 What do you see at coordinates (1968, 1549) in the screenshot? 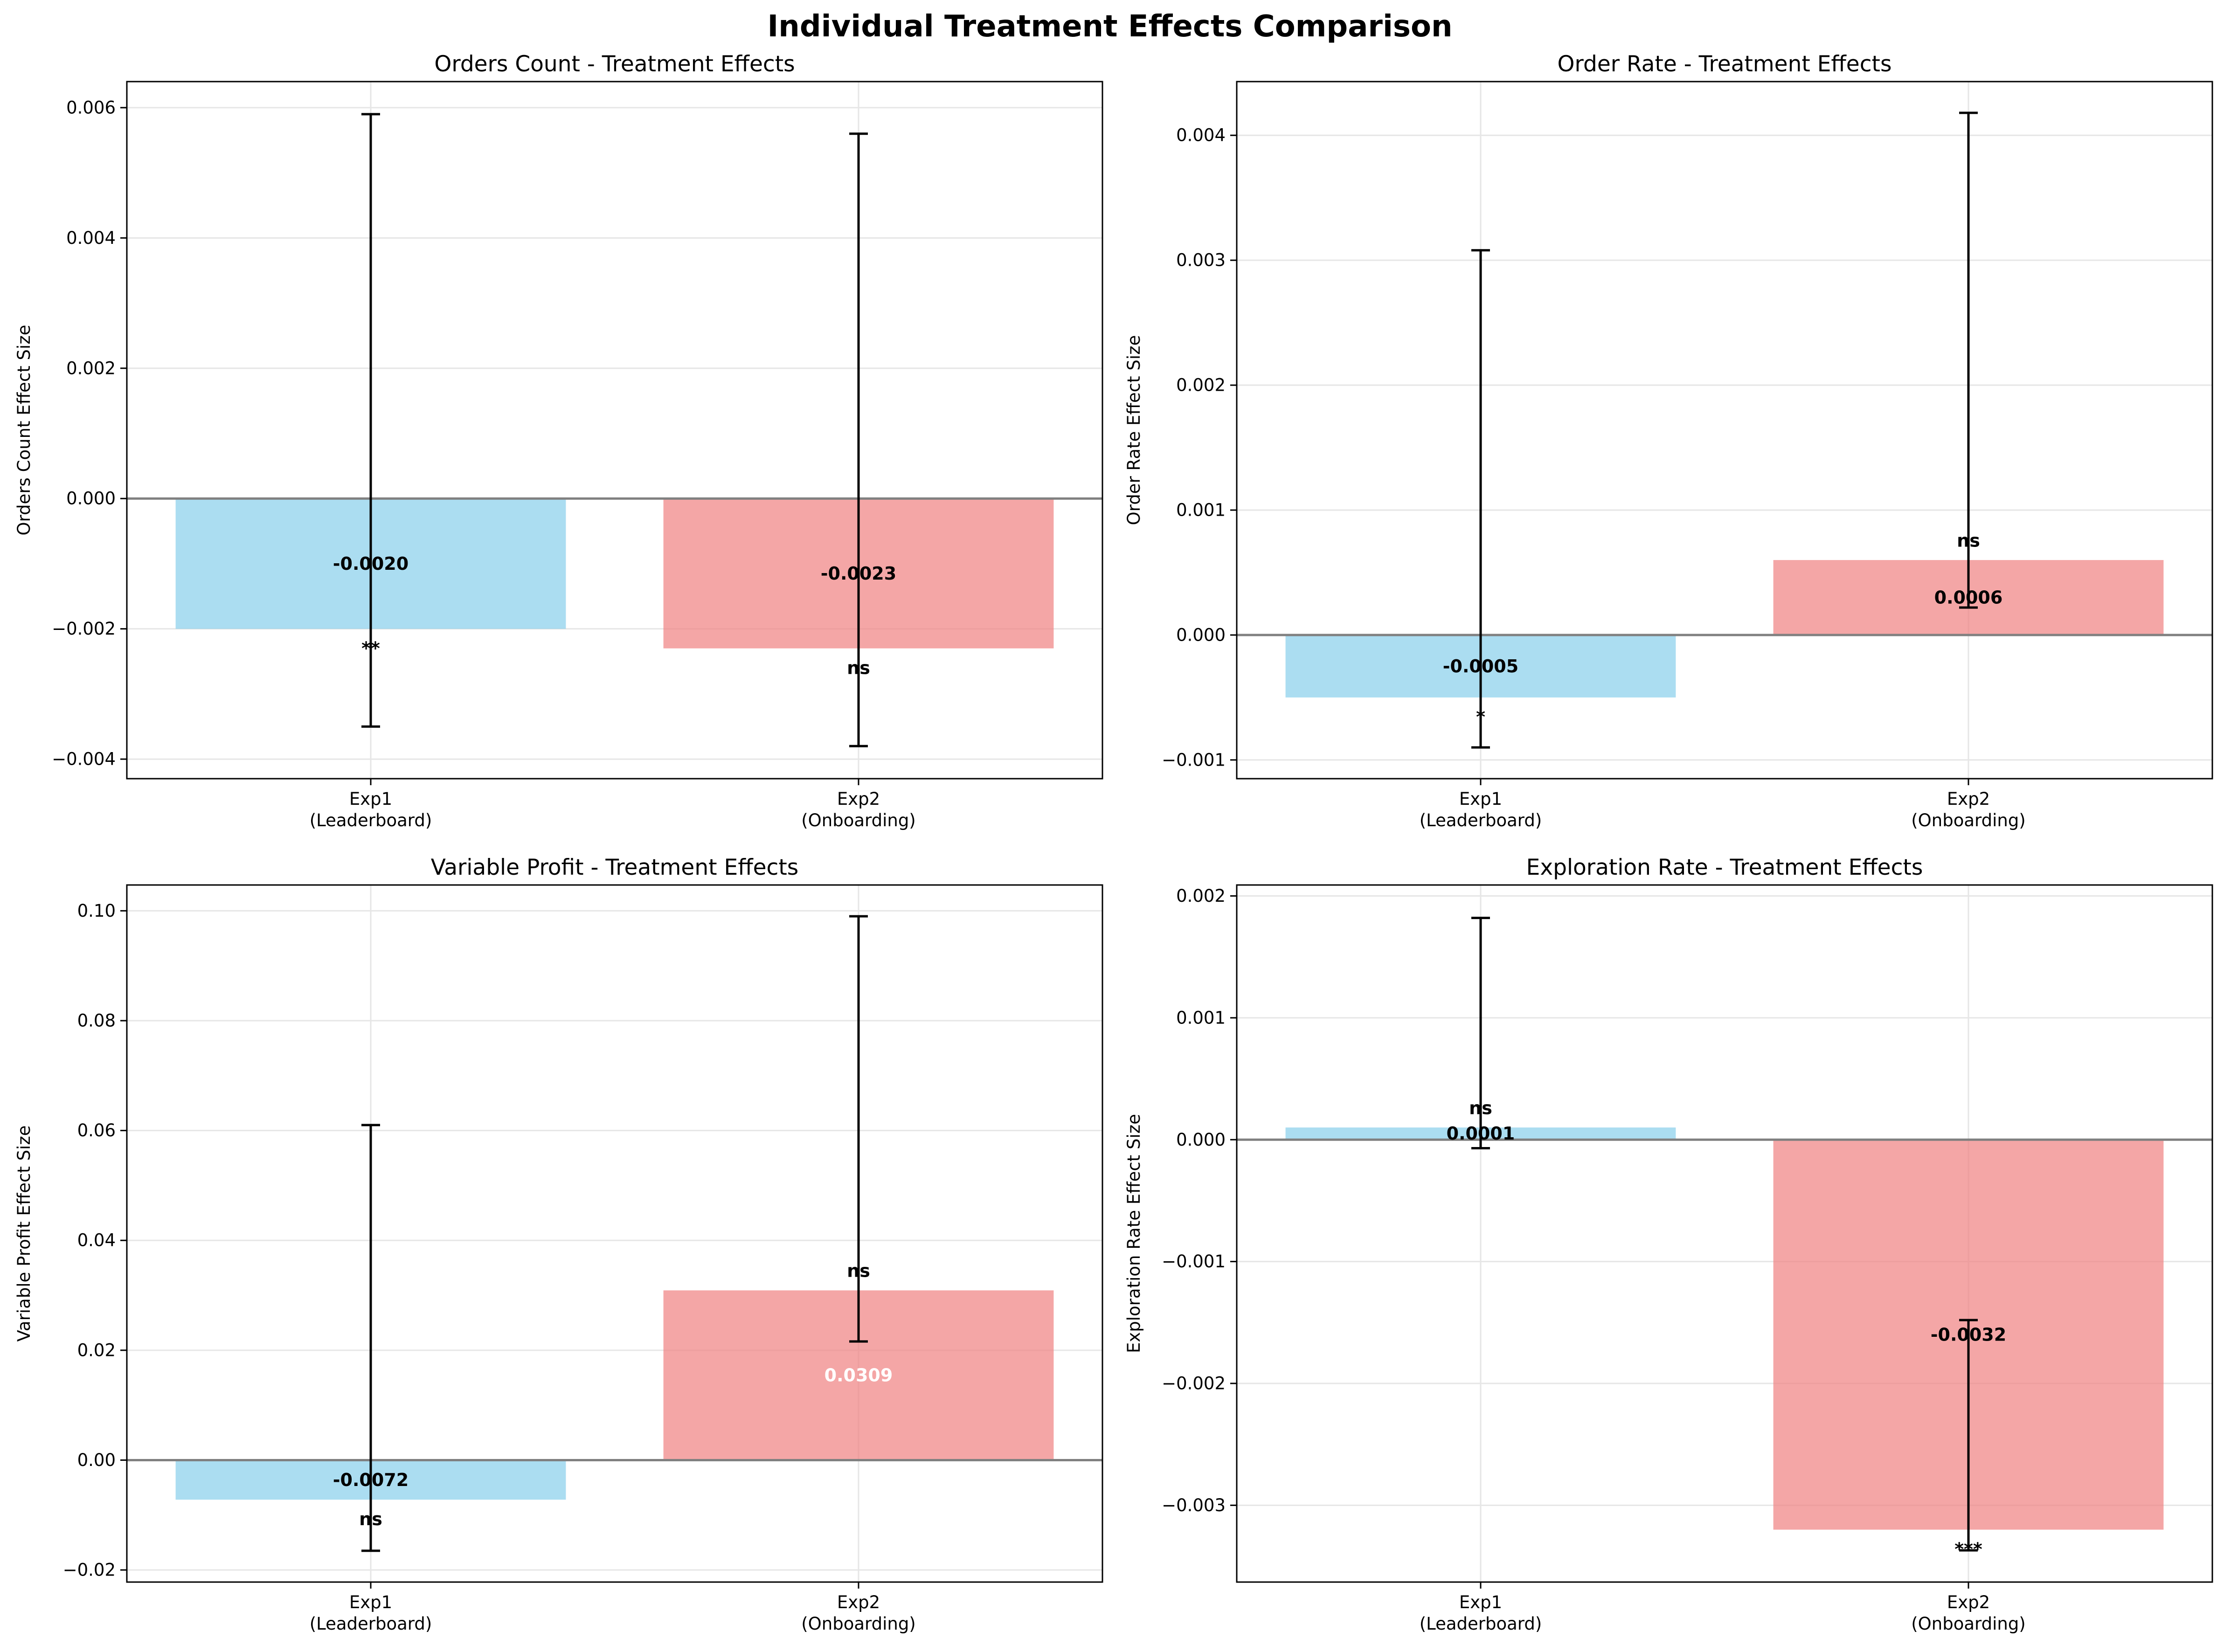
I see `significance-marker: ***` at bounding box center [1968, 1549].